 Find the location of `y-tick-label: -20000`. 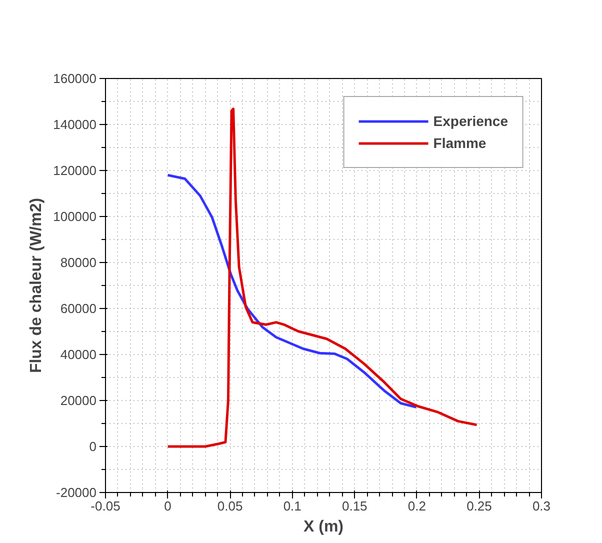

y-tick-label: -20000 is located at coordinates (76, 492).